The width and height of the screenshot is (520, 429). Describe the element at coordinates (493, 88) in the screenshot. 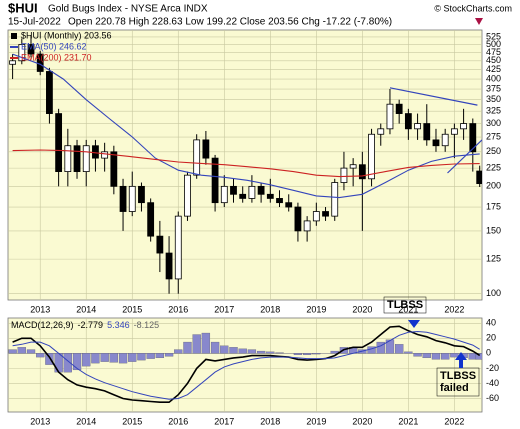

I see `y-tick-label: 375` at that location.